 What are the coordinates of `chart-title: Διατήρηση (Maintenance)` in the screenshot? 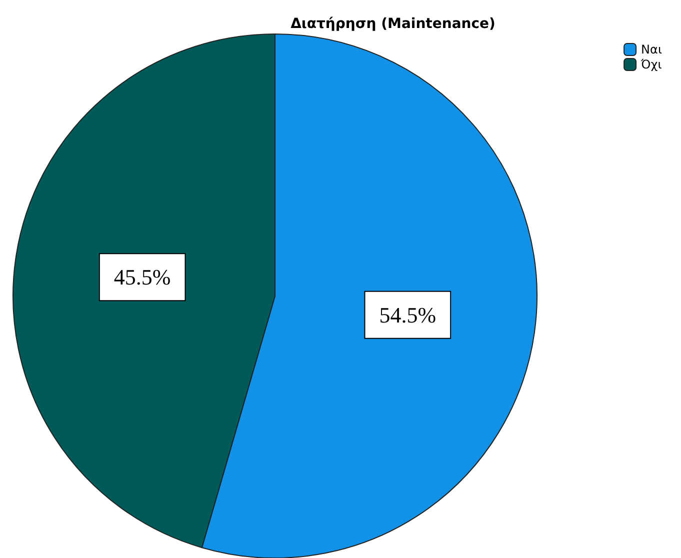 It's located at (393, 24).